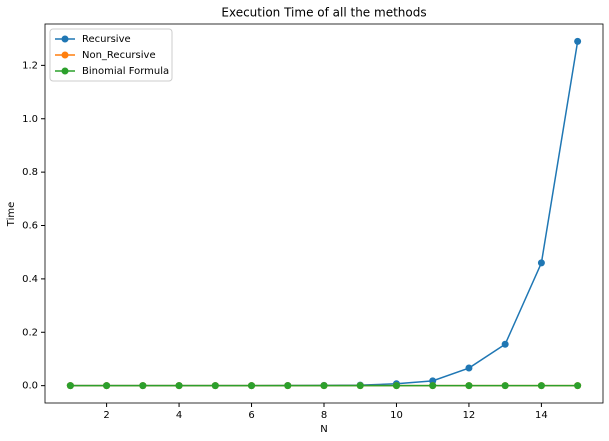 The width and height of the screenshot is (609, 441). Describe the element at coordinates (323, 13) in the screenshot. I see `chart-title: Execution Time of all the methods` at that location.